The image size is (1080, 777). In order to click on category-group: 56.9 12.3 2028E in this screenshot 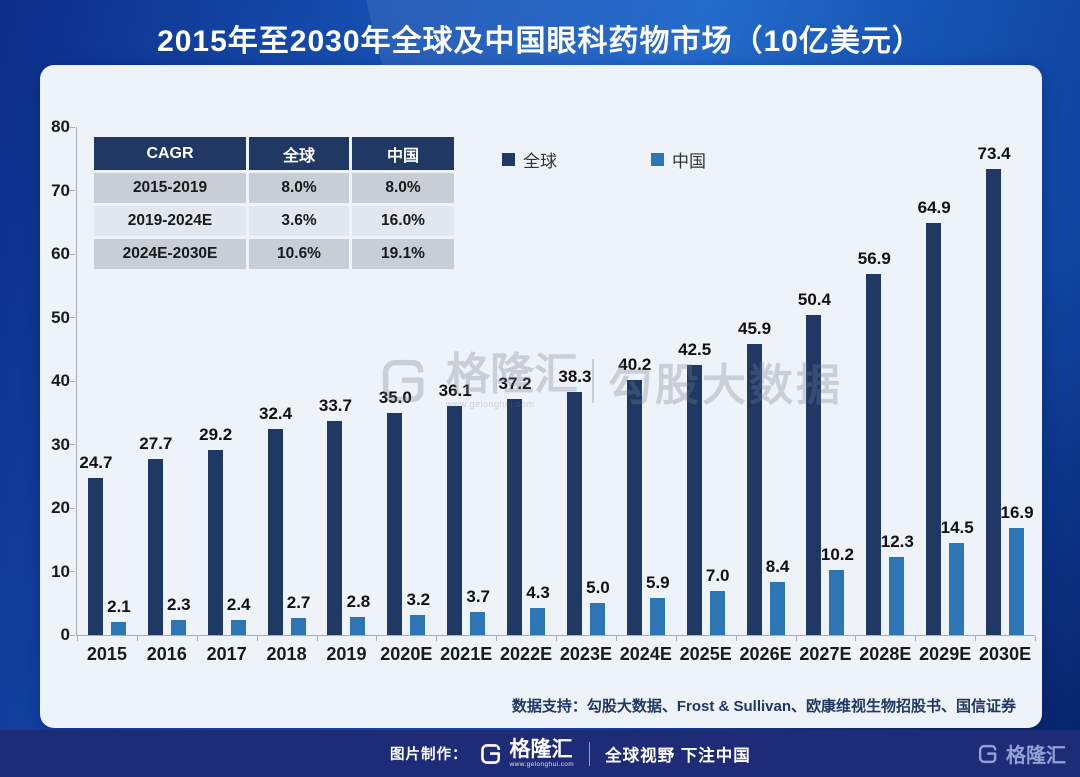, I will do `click(885, 395)`.